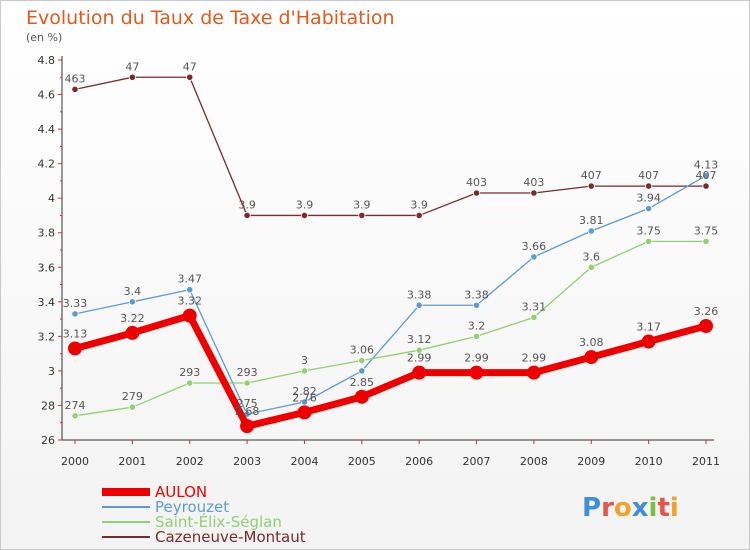  I want to click on x-tick-label: 2002, so click(190, 461).